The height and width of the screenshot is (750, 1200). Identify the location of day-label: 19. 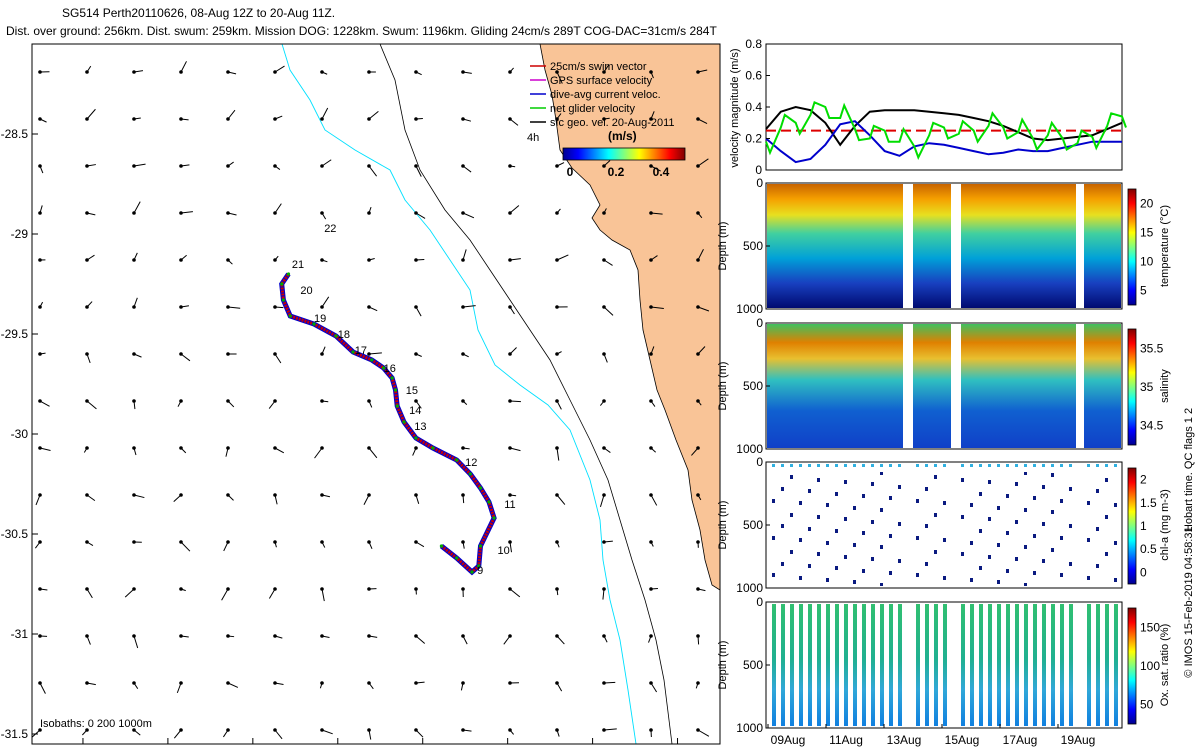
(320, 319).